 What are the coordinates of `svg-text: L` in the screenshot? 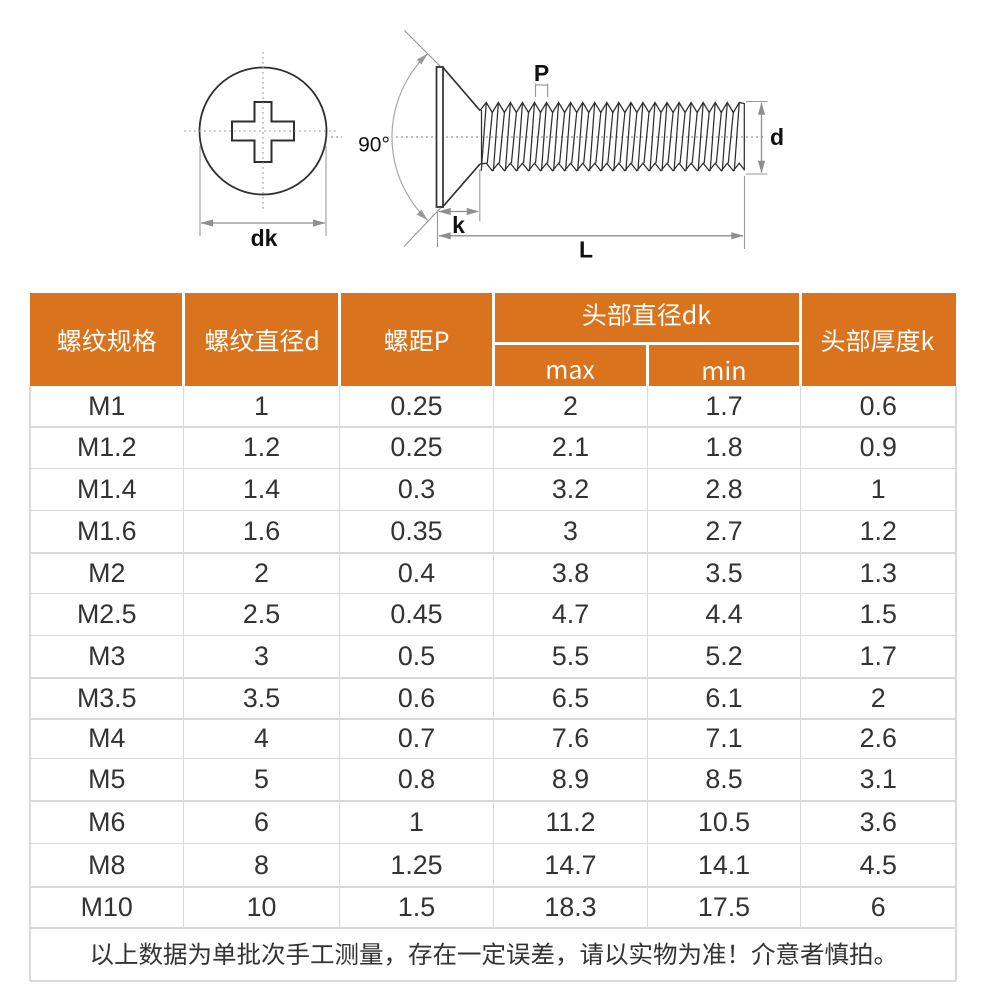 It's located at (586, 250).